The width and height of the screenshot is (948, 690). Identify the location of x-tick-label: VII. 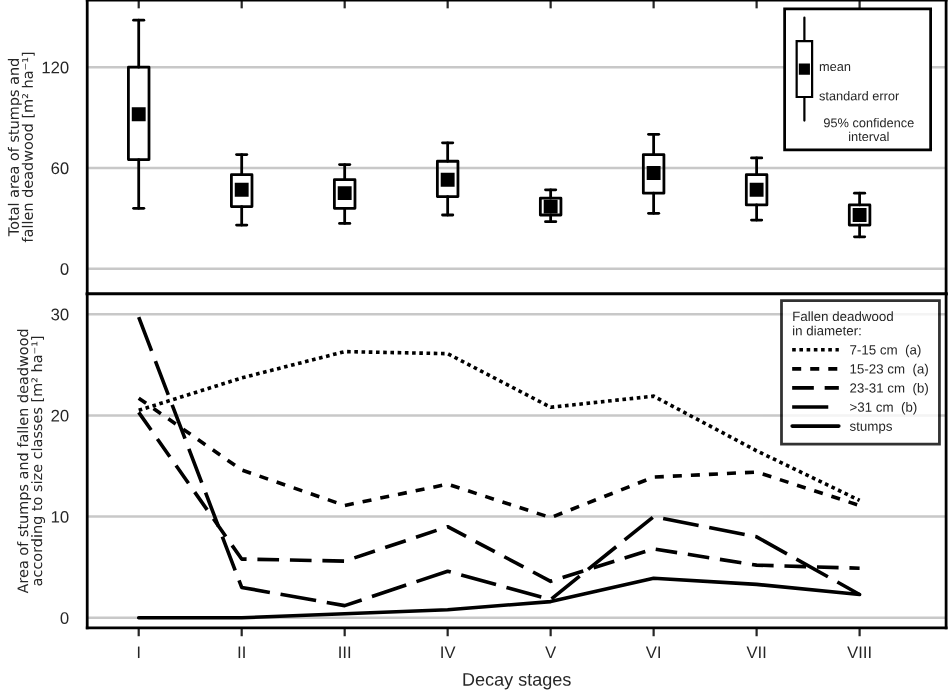
(756, 652).